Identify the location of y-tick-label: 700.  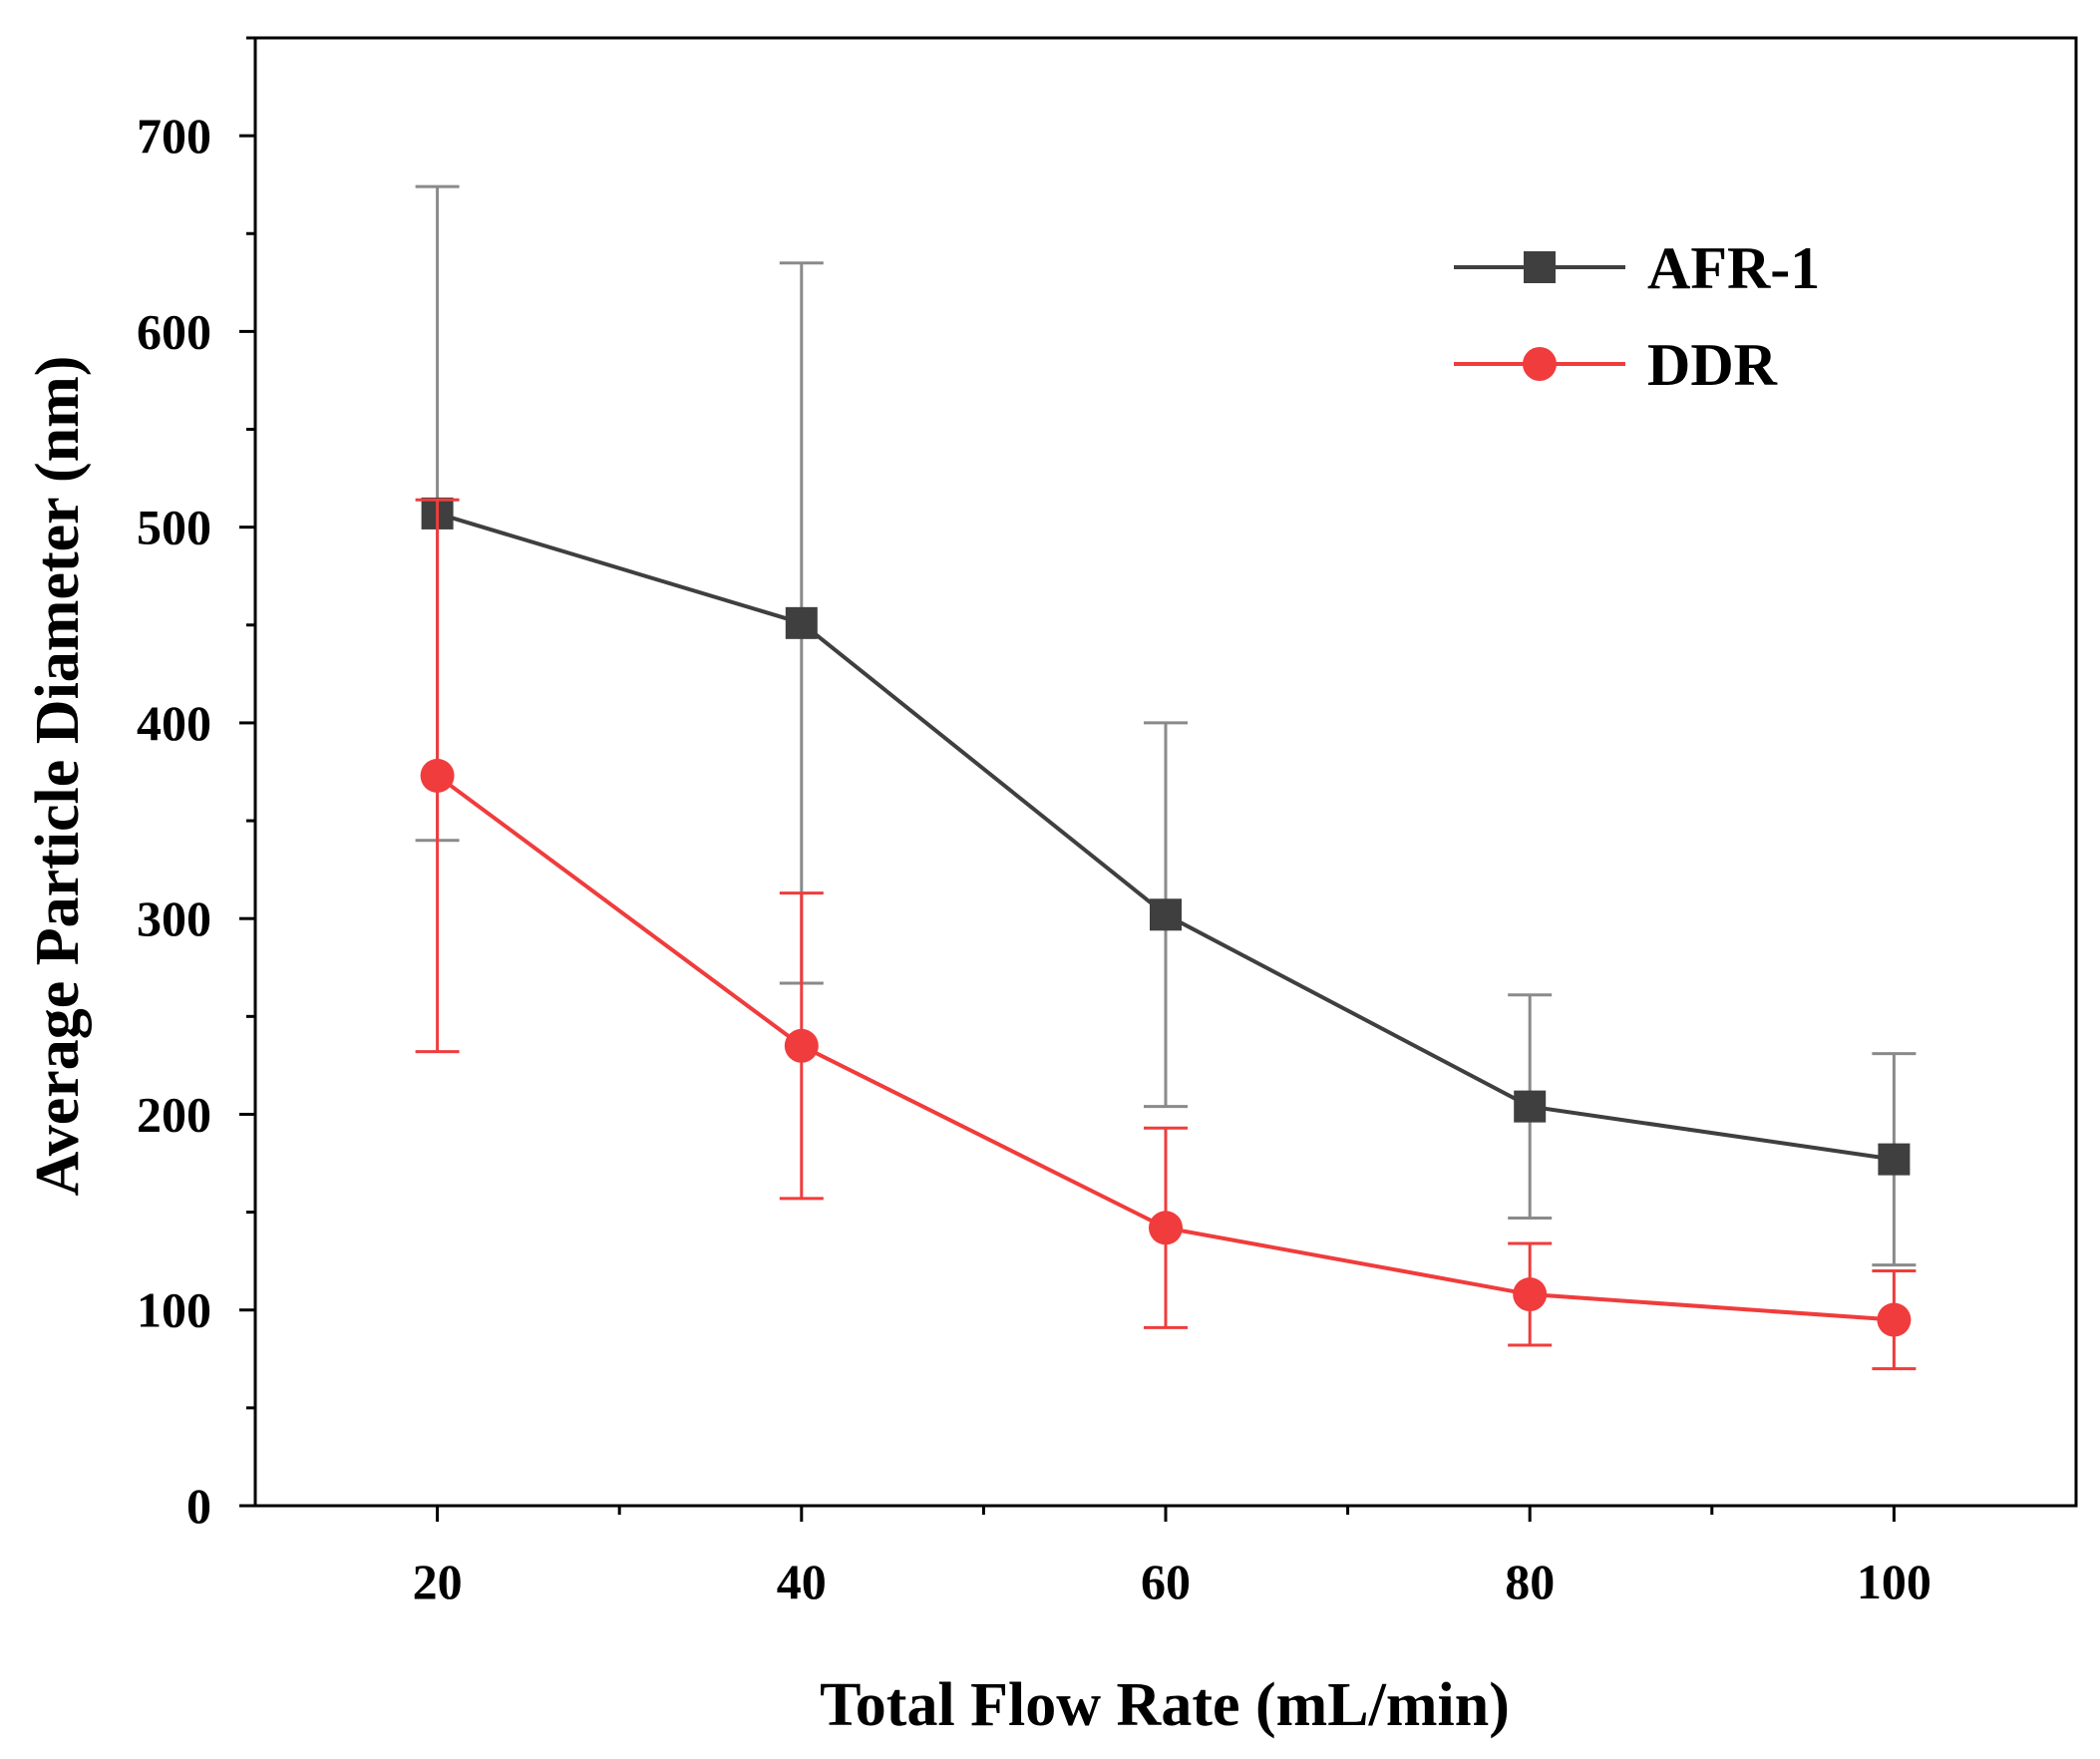
(174, 136).